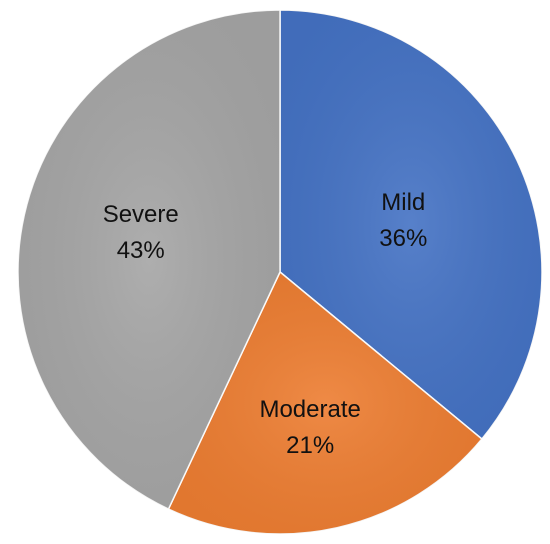 This screenshot has height=544, width=550. What do you see at coordinates (403, 238) in the screenshot?
I see `slice-value-label-mild: 36%` at bounding box center [403, 238].